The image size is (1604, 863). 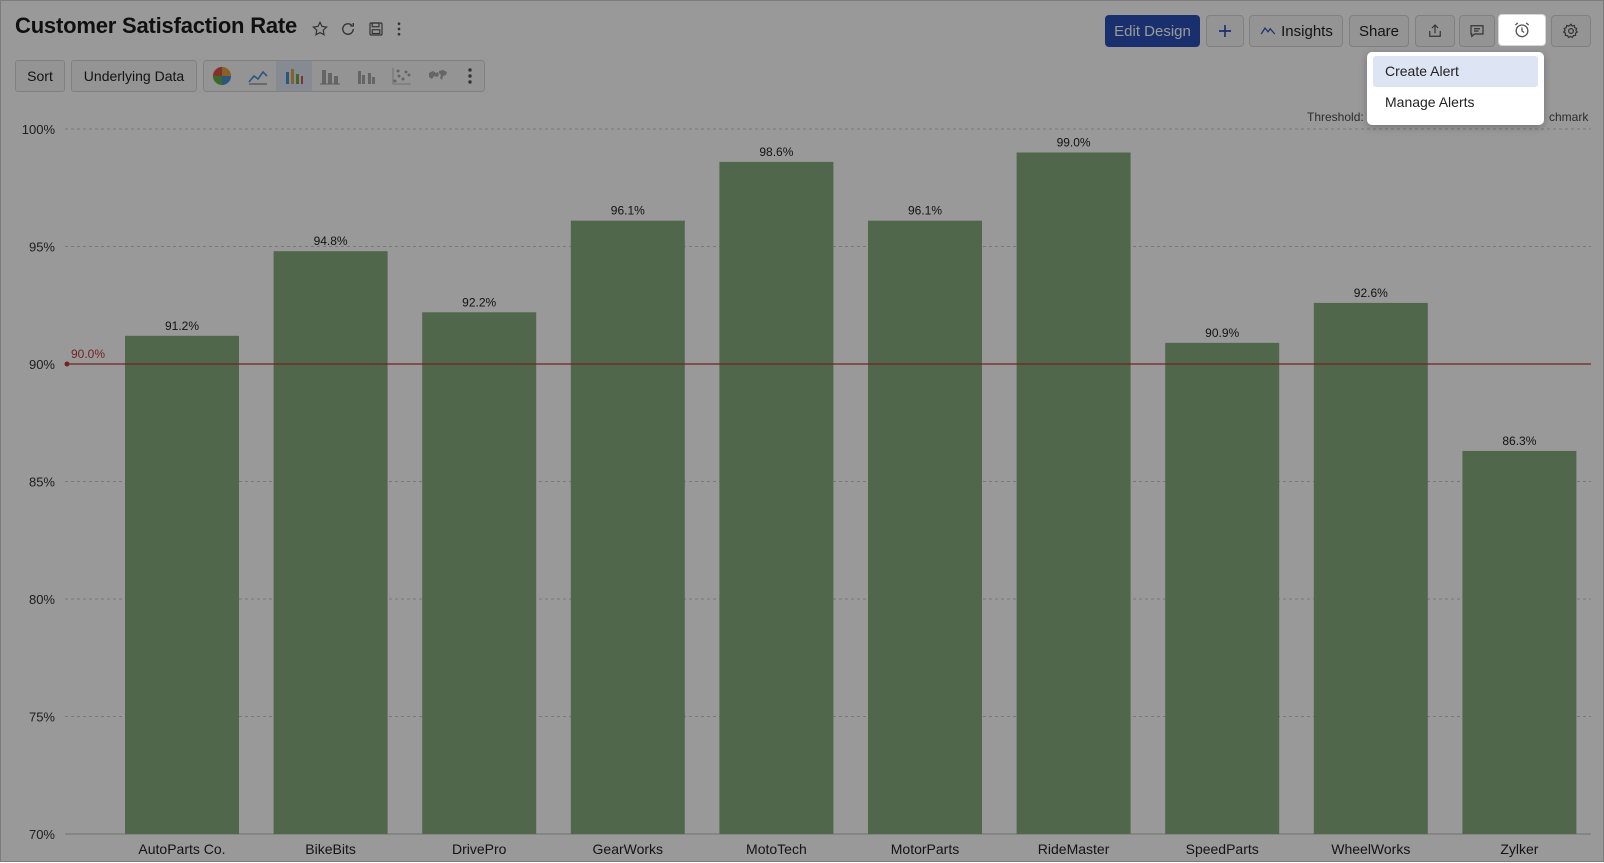 I want to click on x-tick-label: MotoTech, so click(x=776, y=849).